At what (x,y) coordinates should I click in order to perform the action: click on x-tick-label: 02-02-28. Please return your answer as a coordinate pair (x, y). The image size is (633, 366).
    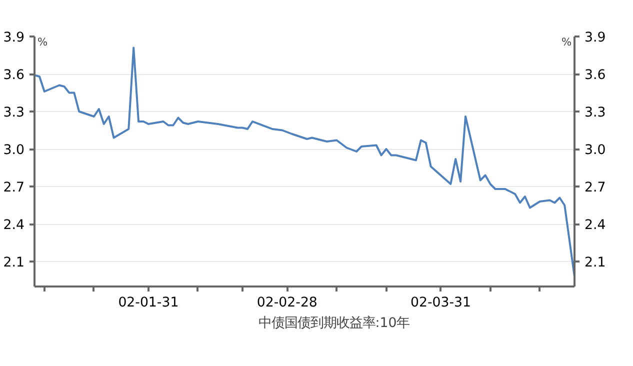
    Looking at the image, I should click on (287, 303).